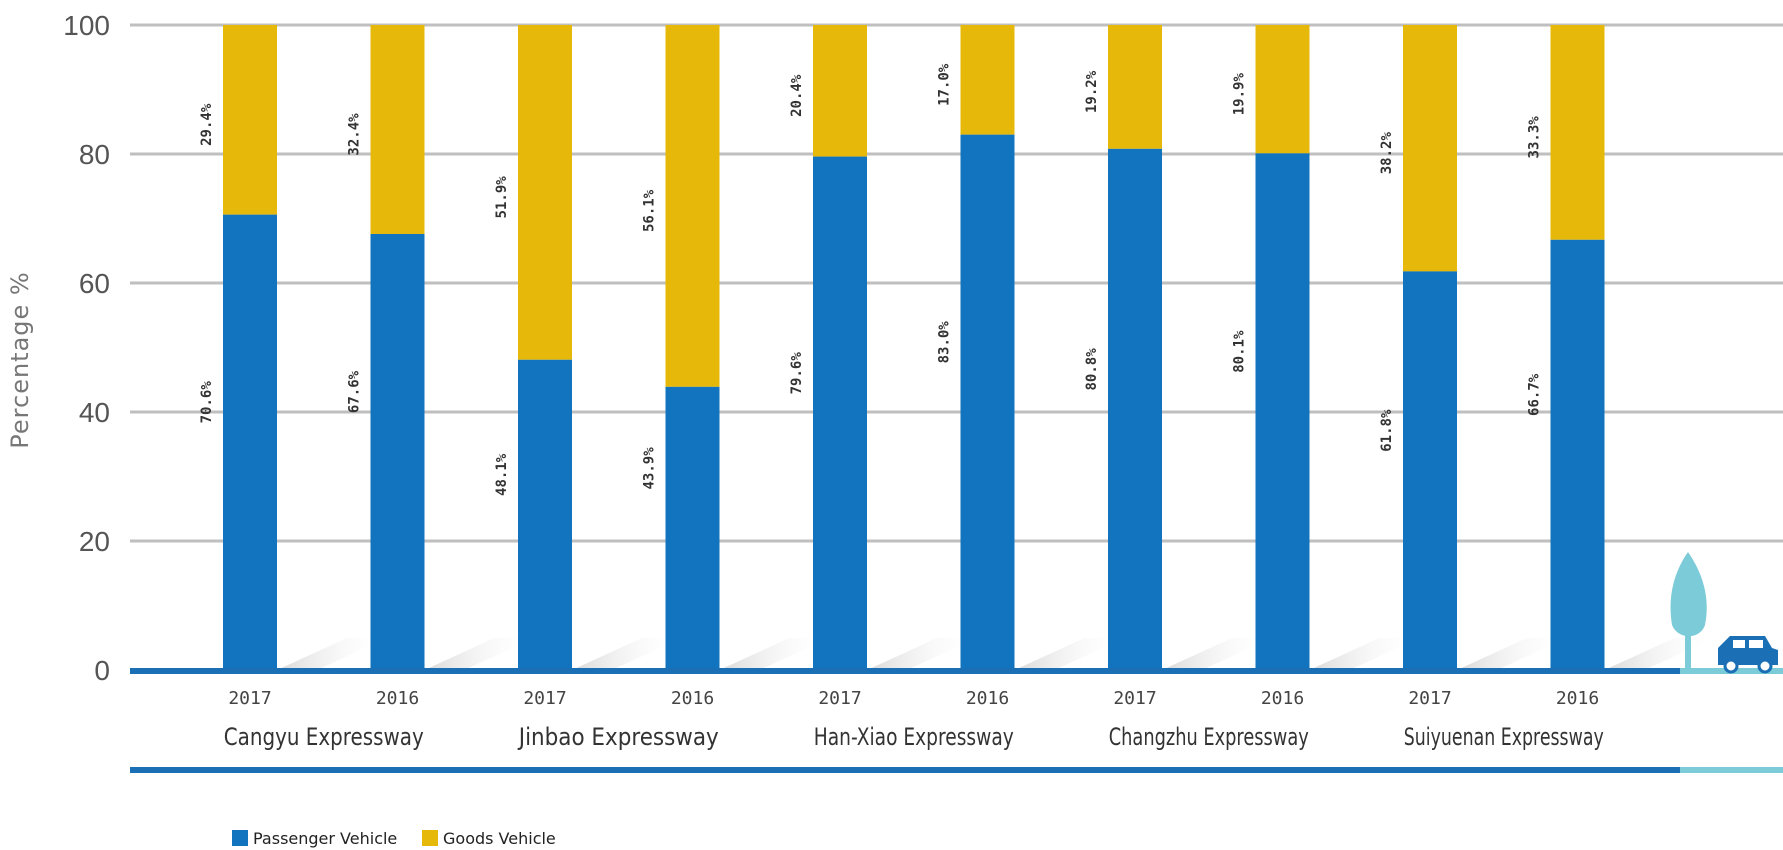  What do you see at coordinates (86, 348) in the screenshot?
I see `y-tick-labels: 0 20 40 60 80 100` at bounding box center [86, 348].